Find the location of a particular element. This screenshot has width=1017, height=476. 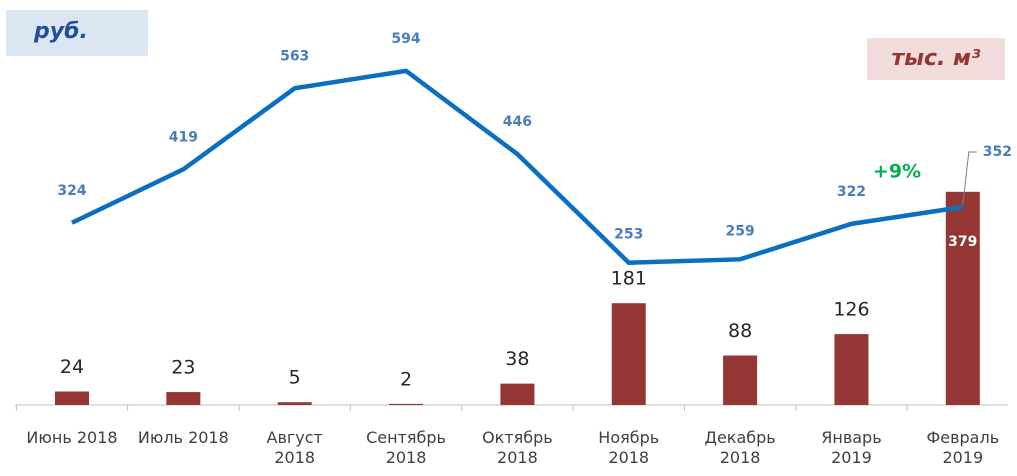

y2-axis-label: тыс. м³ is located at coordinates (936, 59).